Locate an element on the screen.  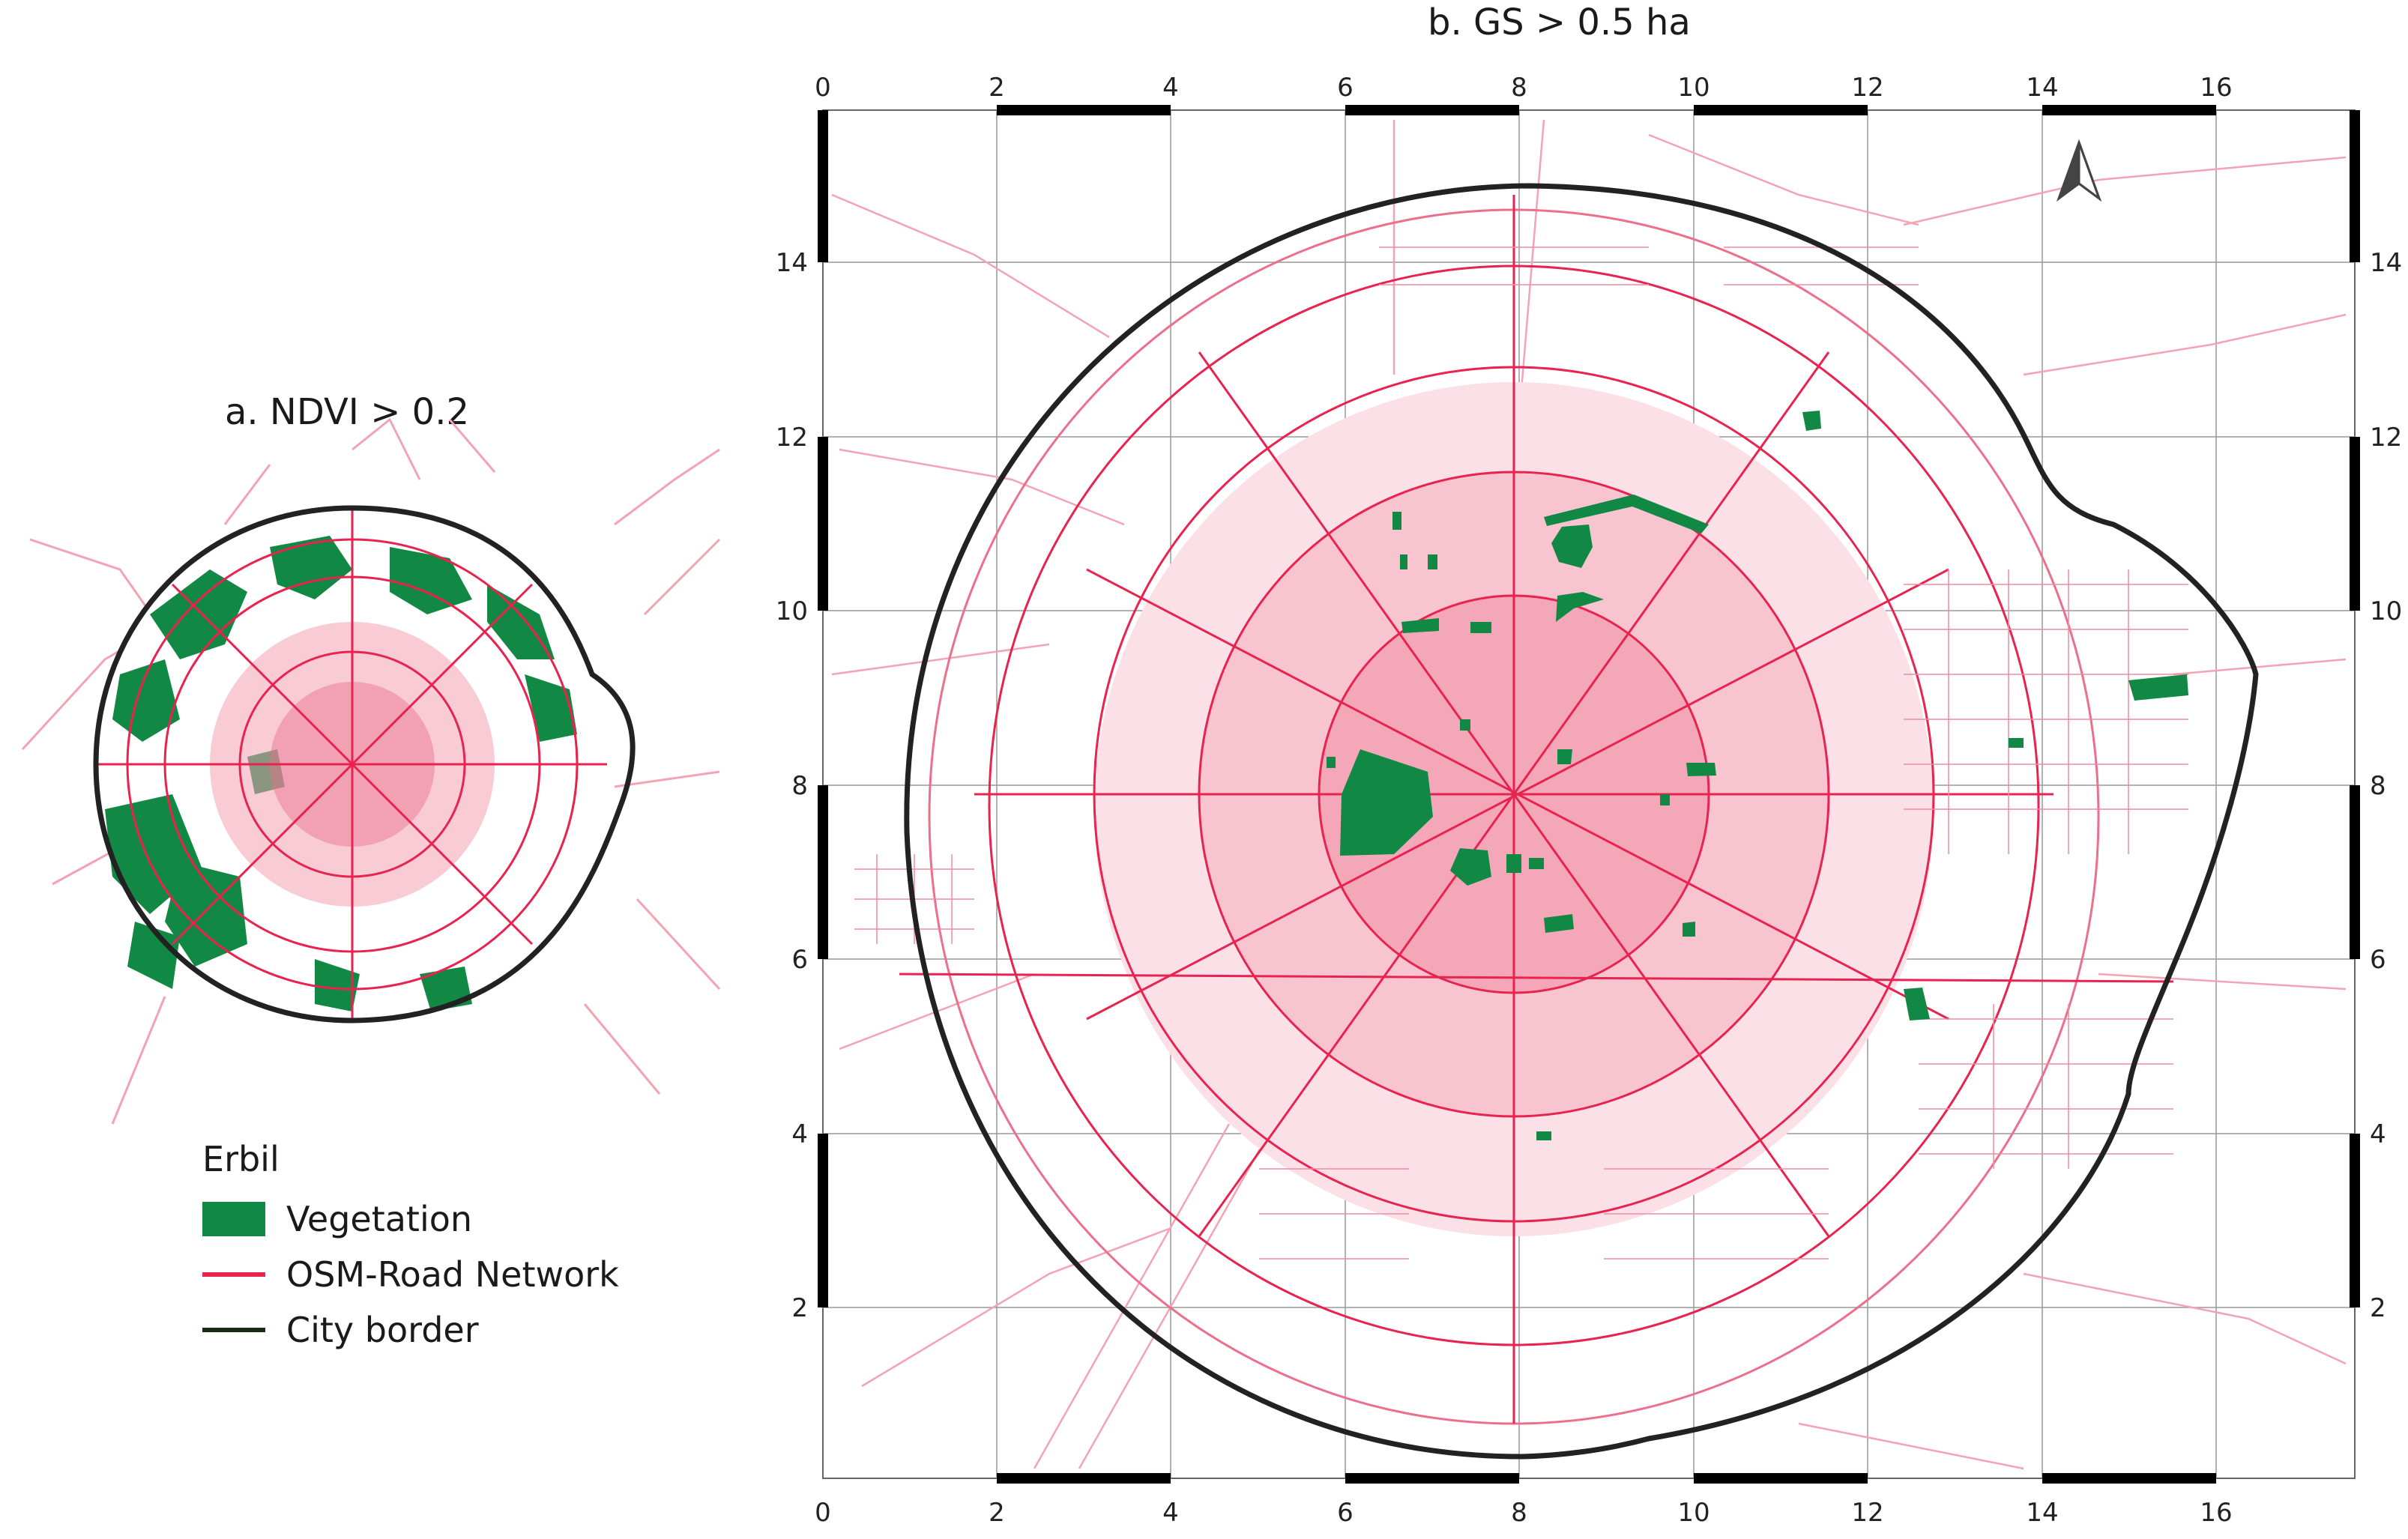
x-tick-labels-top: 0 2 4 6 8 10 12 14 16 is located at coordinates (1523, 88).